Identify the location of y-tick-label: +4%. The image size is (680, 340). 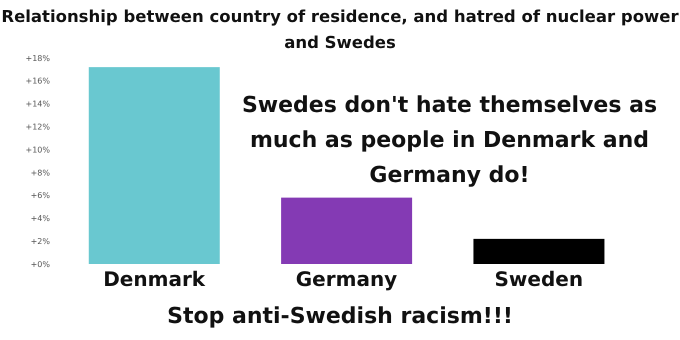
(40, 219).